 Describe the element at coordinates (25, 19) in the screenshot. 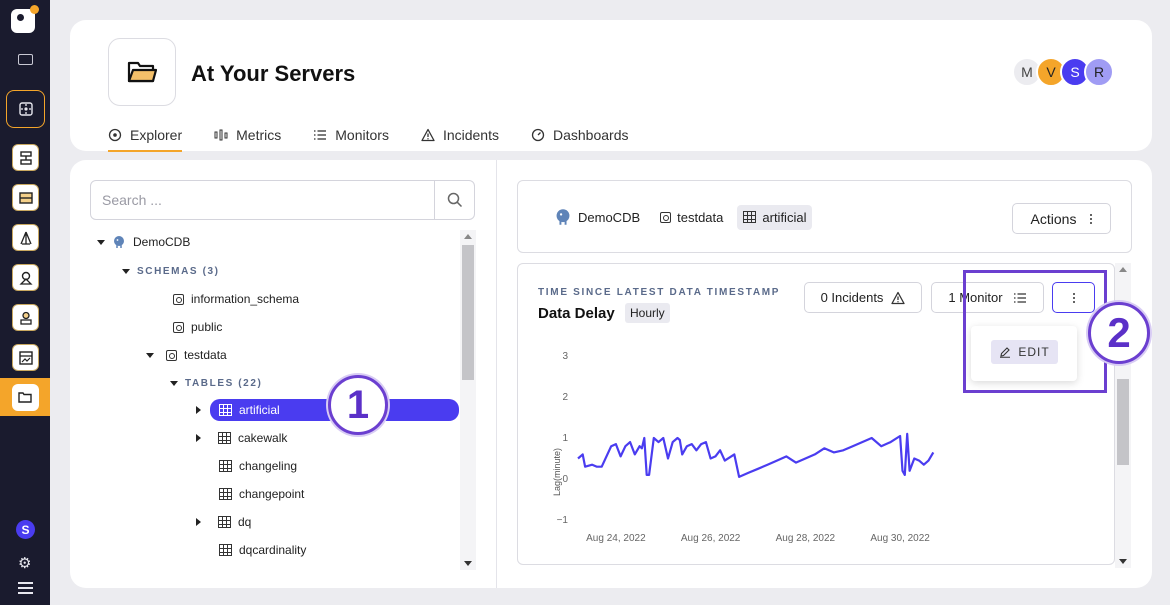

I see `logo-icon` at that location.